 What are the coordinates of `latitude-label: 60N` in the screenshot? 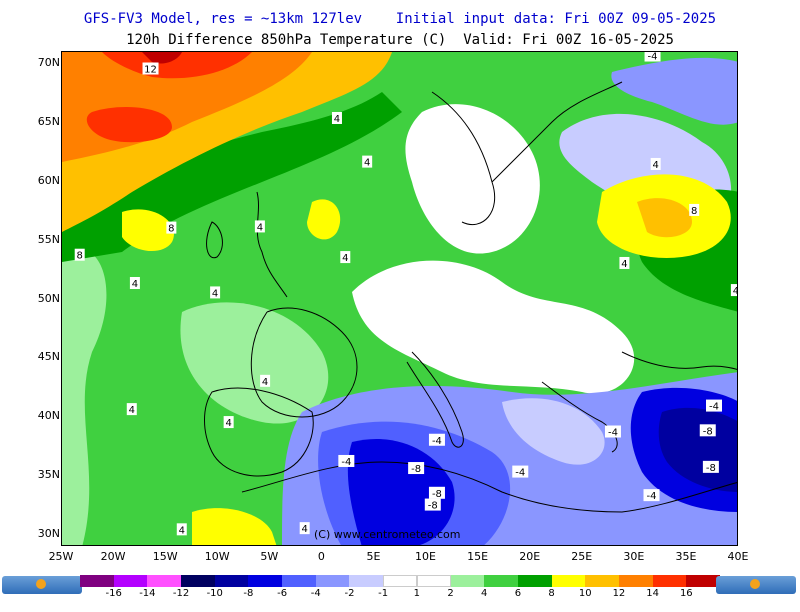 It's located at (48, 180).